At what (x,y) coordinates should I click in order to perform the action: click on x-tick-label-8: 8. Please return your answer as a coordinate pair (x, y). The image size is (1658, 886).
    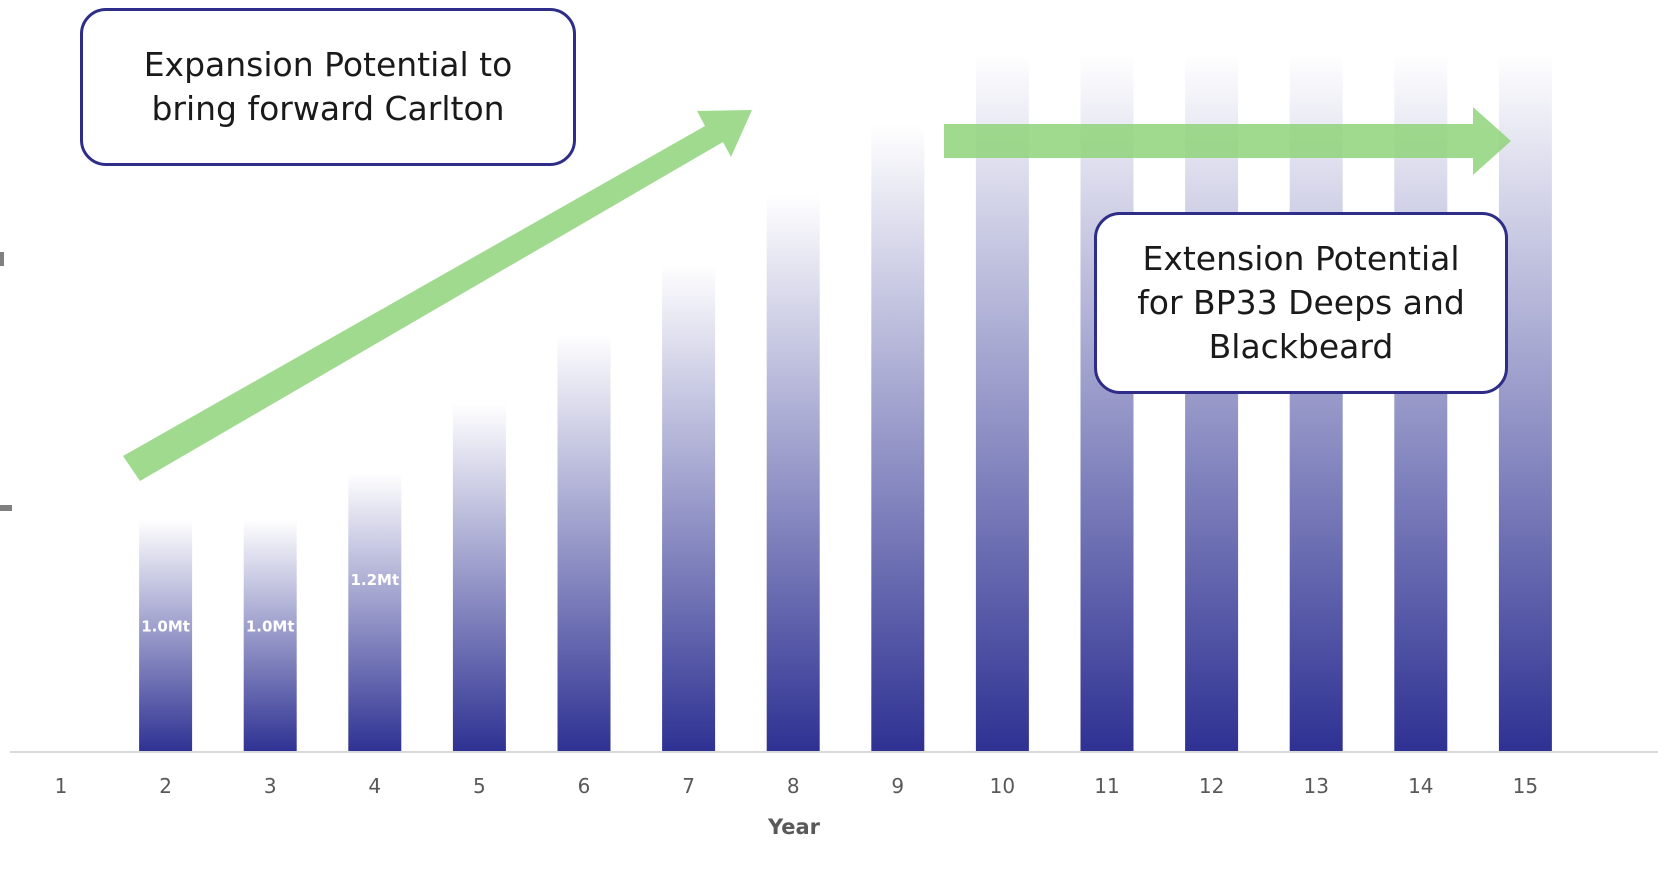
    Looking at the image, I should click on (793, 786).